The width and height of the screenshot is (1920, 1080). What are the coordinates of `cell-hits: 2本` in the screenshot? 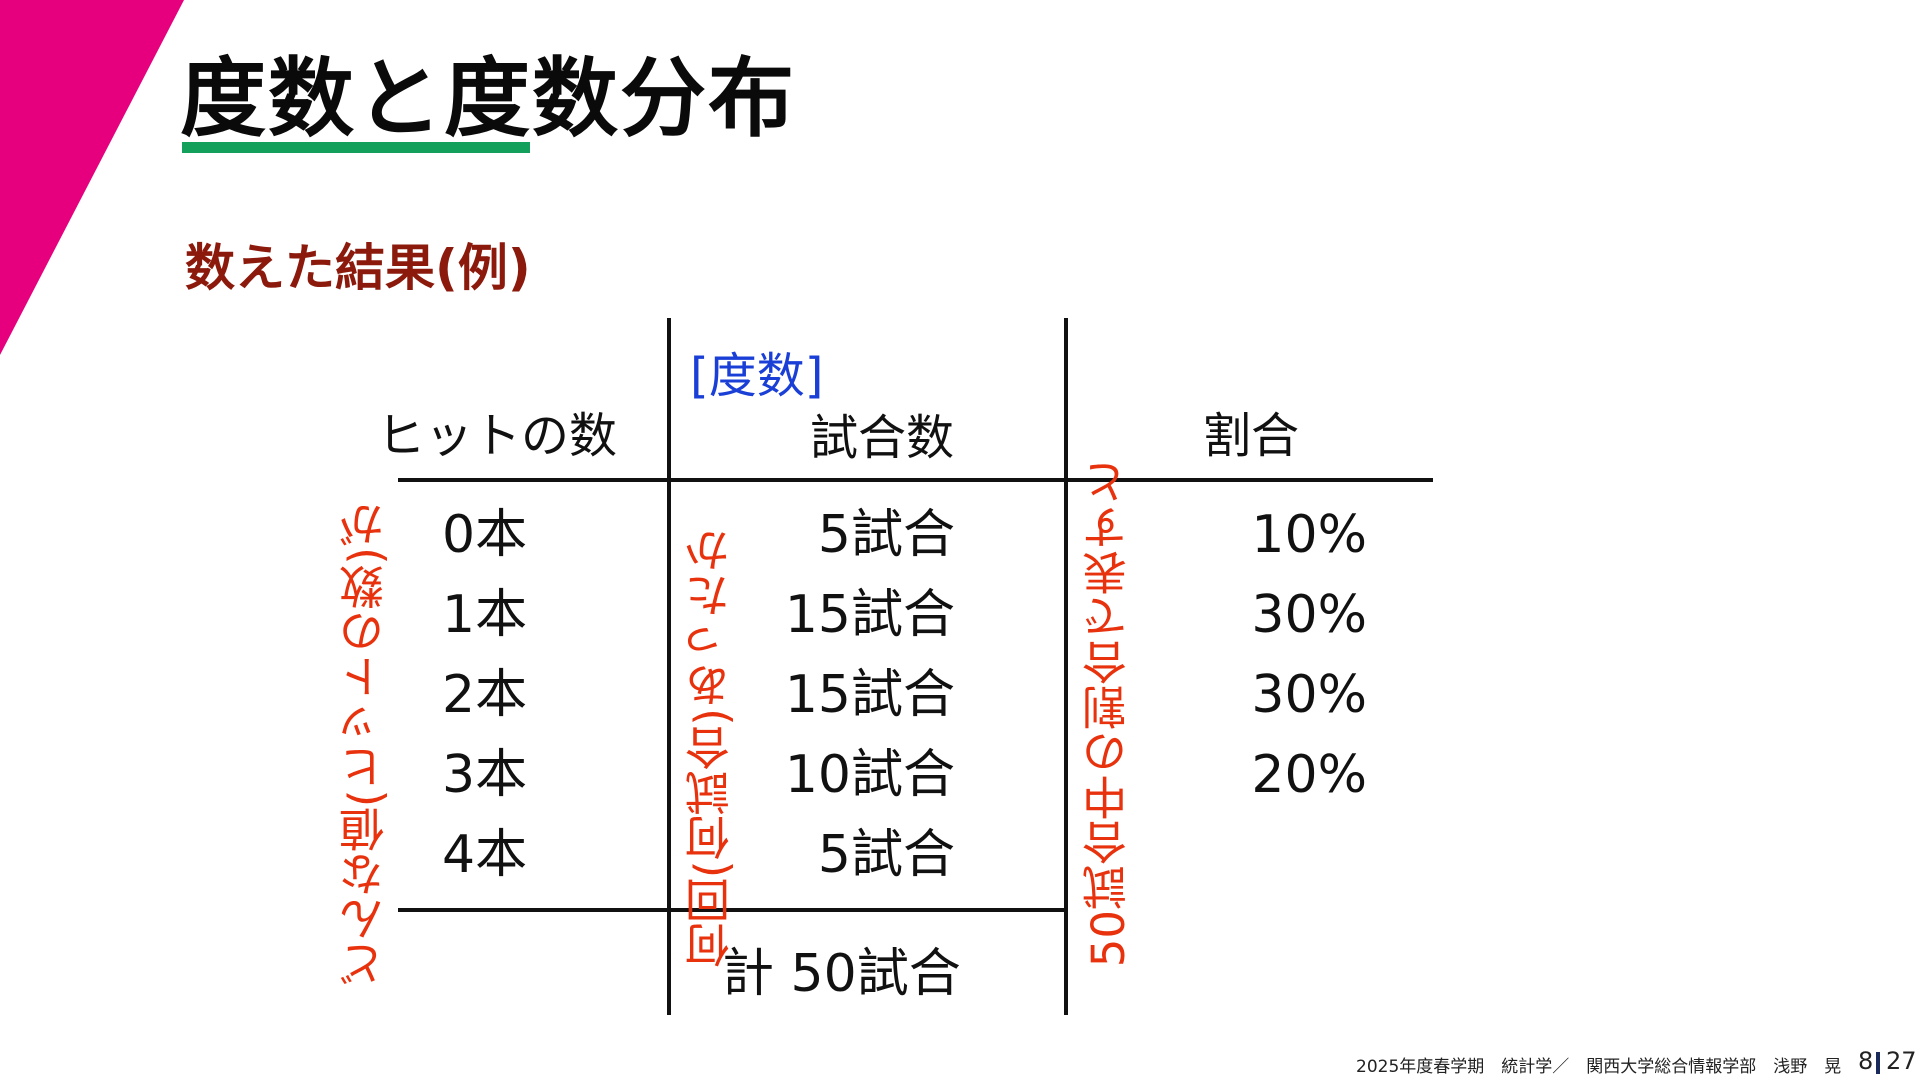 It's located at (485, 695).